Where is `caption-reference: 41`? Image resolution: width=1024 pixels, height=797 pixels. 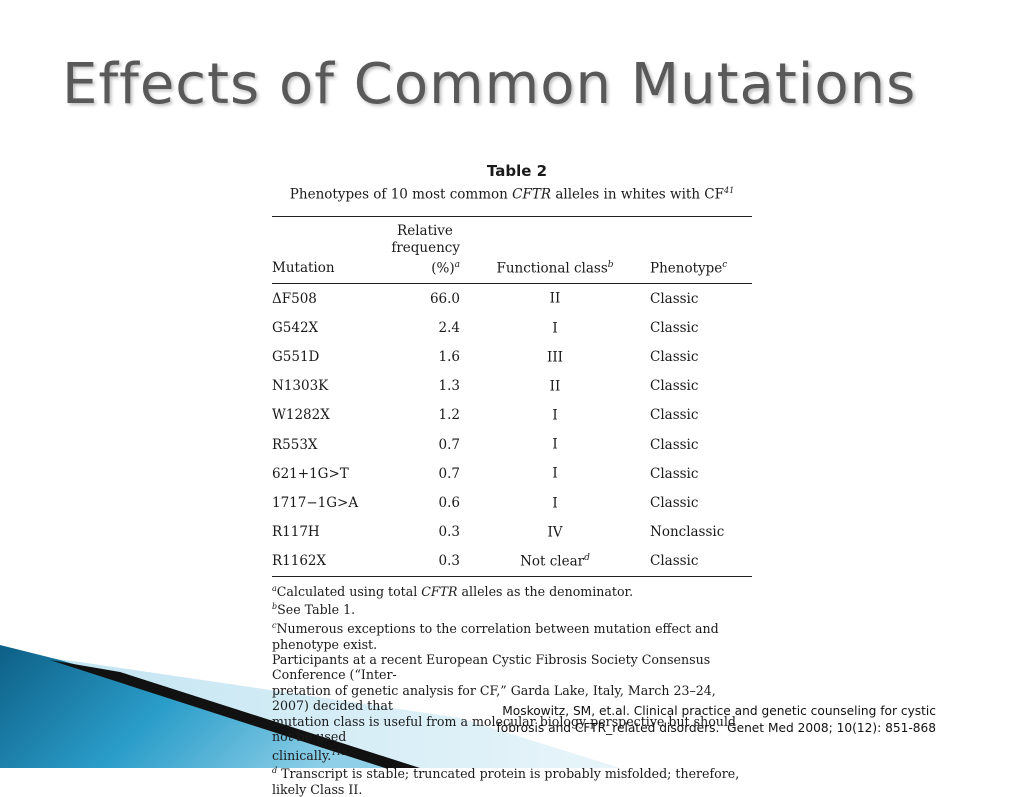
caption-reference: 41 is located at coordinates (729, 190).